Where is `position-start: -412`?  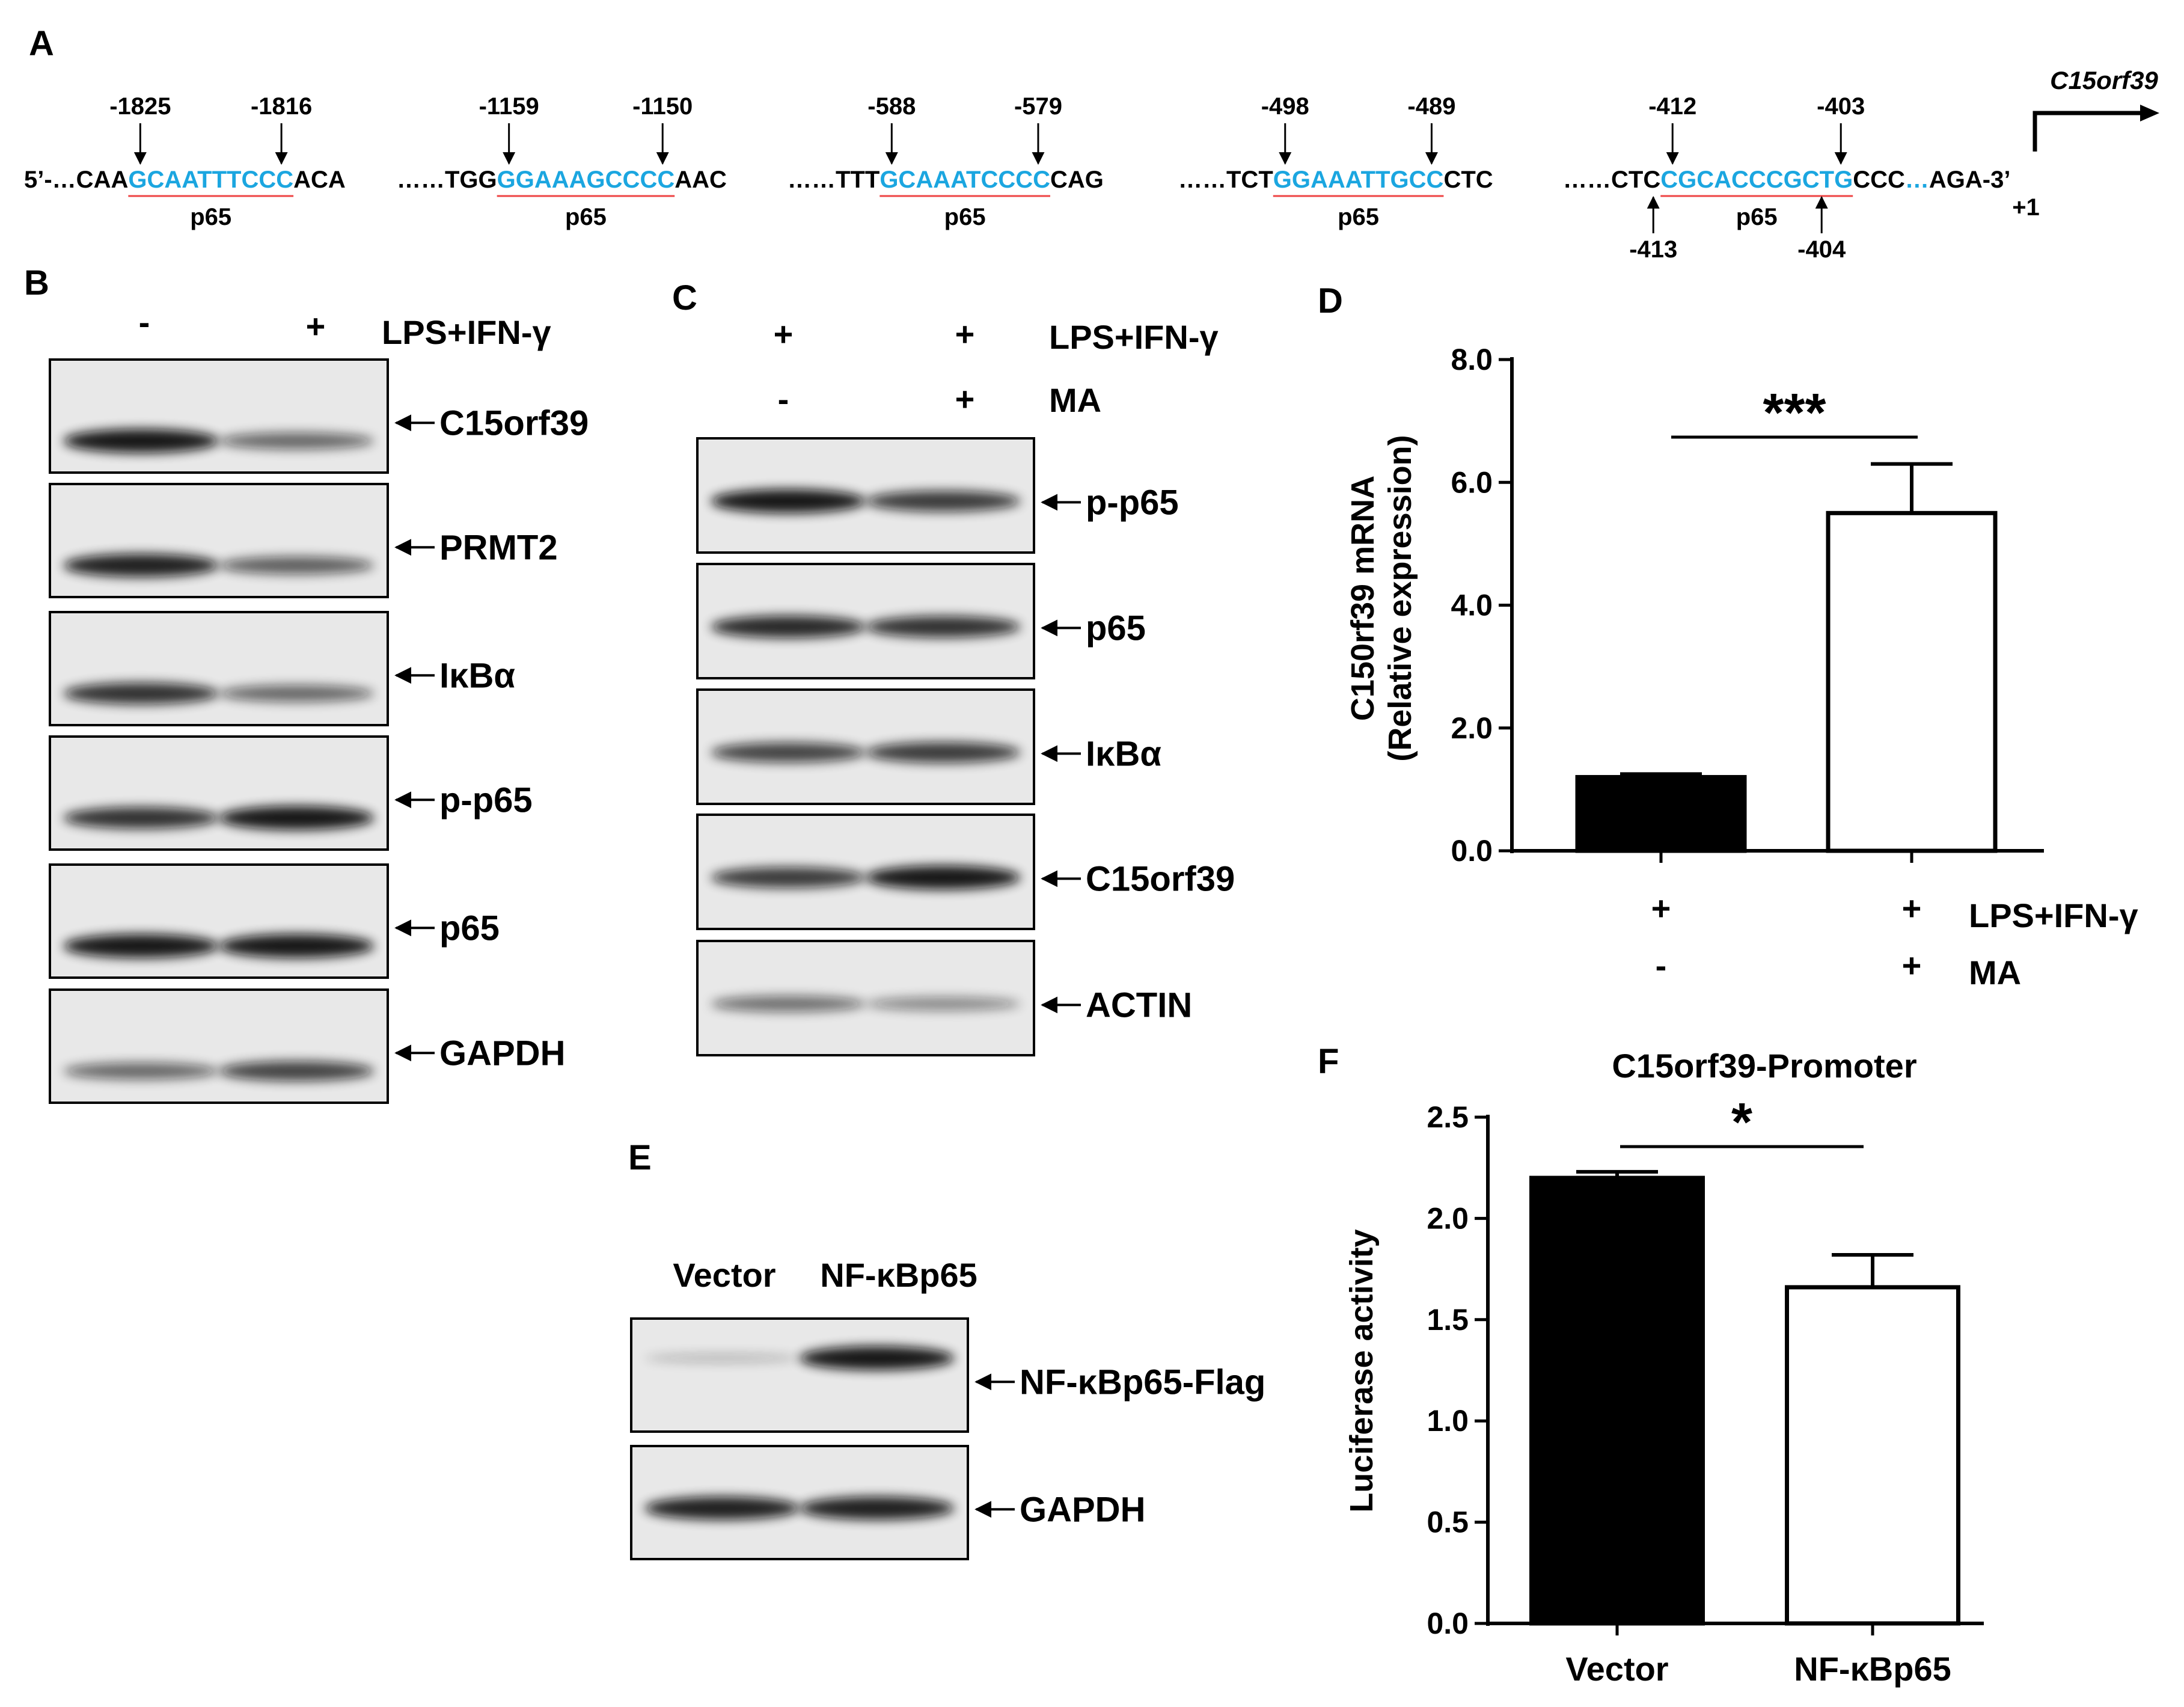
position-start: -412 is located at coordinates (1672, 107).